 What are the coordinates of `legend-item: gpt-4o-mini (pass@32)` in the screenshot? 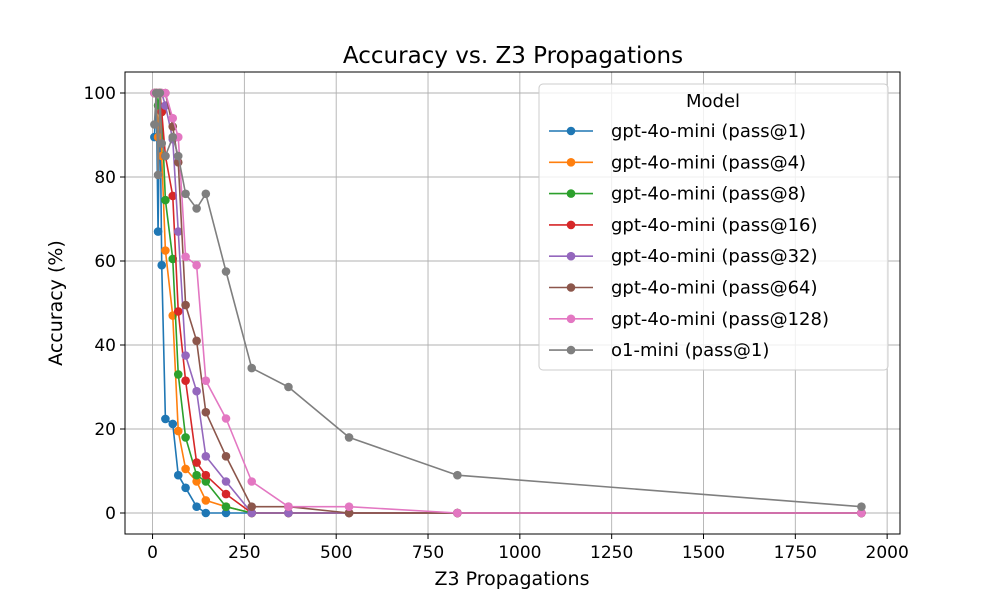 It's located at (683, 256).